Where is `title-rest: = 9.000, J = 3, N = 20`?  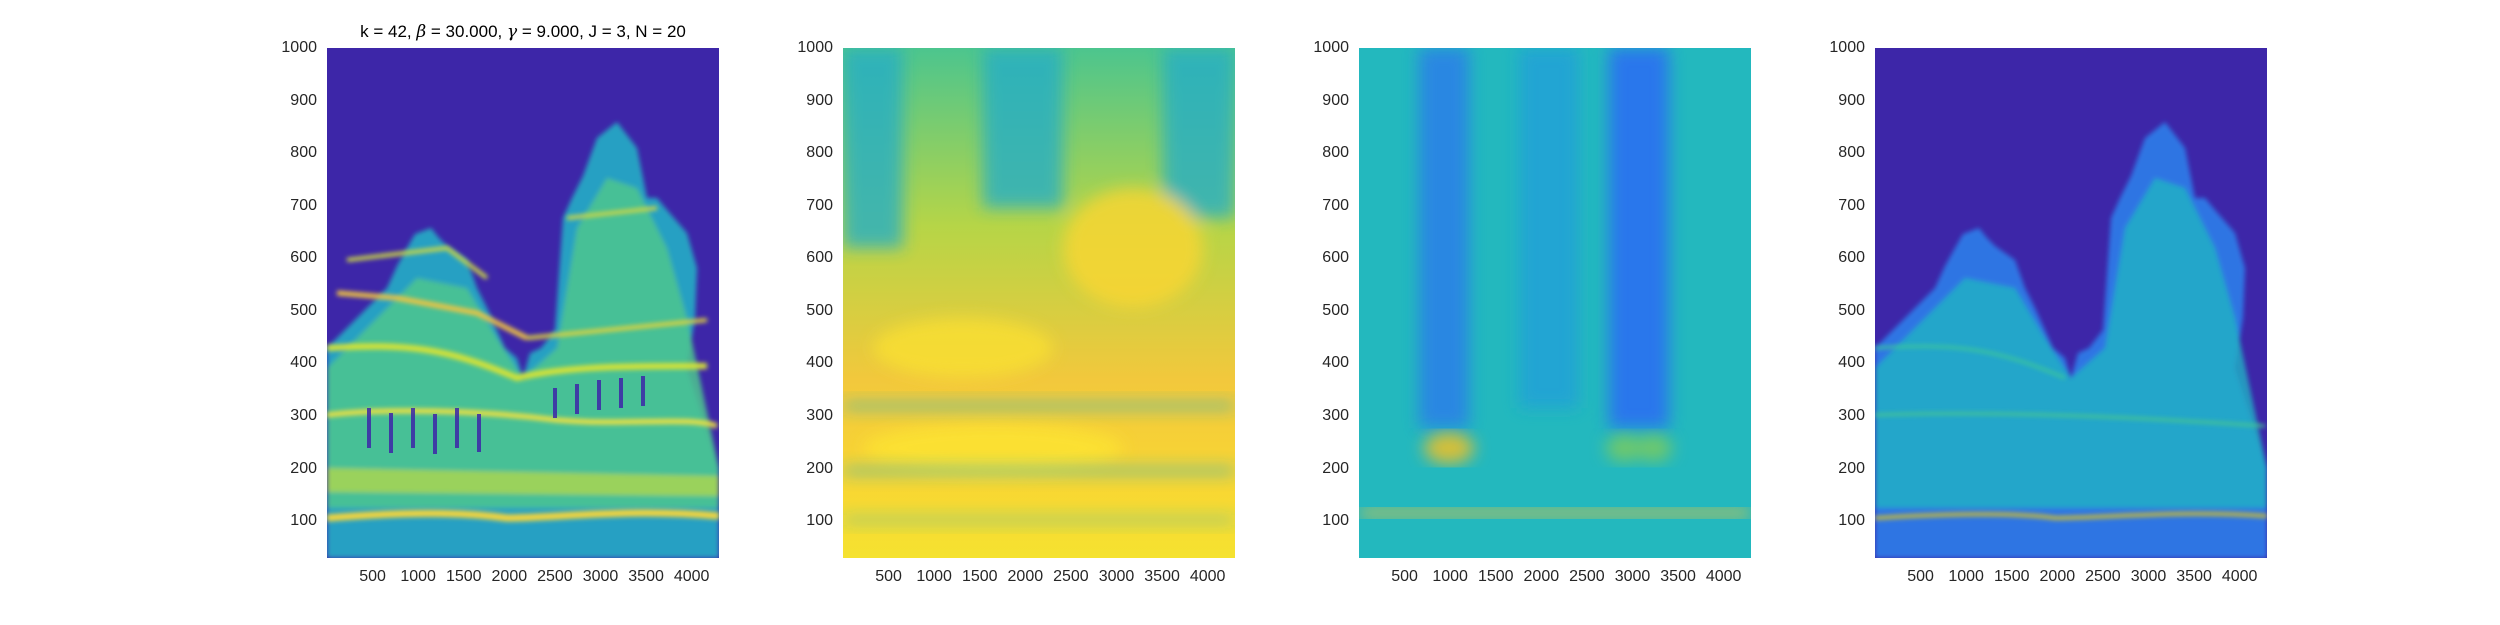
title-rest: = 9.000, J = 3, N = 20 is located at coordinates (601, 31).